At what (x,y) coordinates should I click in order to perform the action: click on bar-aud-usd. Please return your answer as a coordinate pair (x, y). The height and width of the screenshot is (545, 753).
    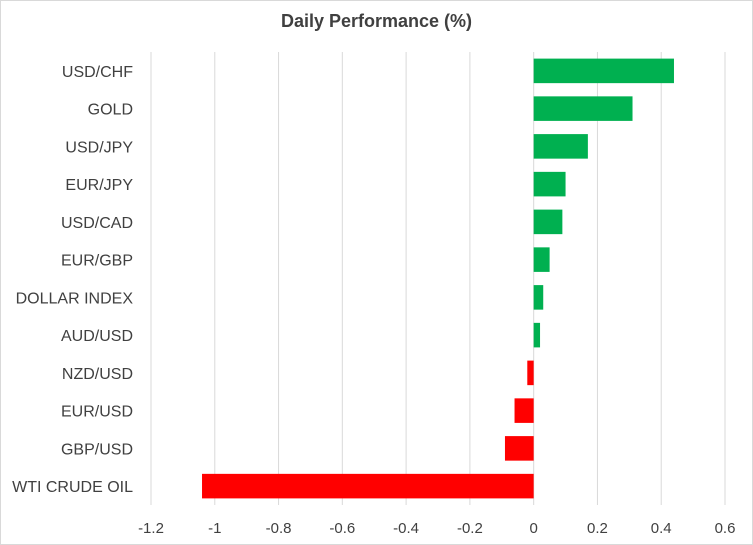
    Looking at the image, I should click on (537, 335).